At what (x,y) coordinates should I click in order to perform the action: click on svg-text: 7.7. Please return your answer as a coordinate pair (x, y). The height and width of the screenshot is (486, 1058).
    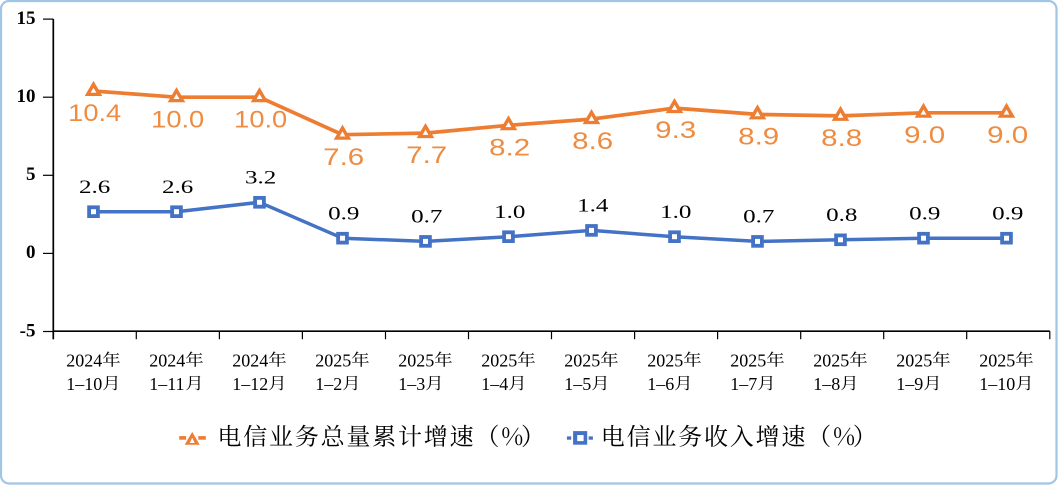
    Looking at the image, I should click on (426, 155).